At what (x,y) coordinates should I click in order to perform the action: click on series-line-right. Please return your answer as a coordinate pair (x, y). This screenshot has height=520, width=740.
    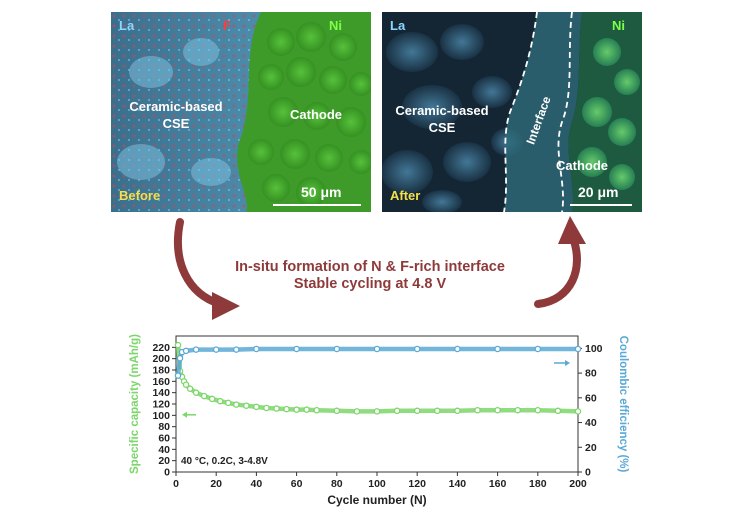
    Looking at the image, I should click on (378, 362).